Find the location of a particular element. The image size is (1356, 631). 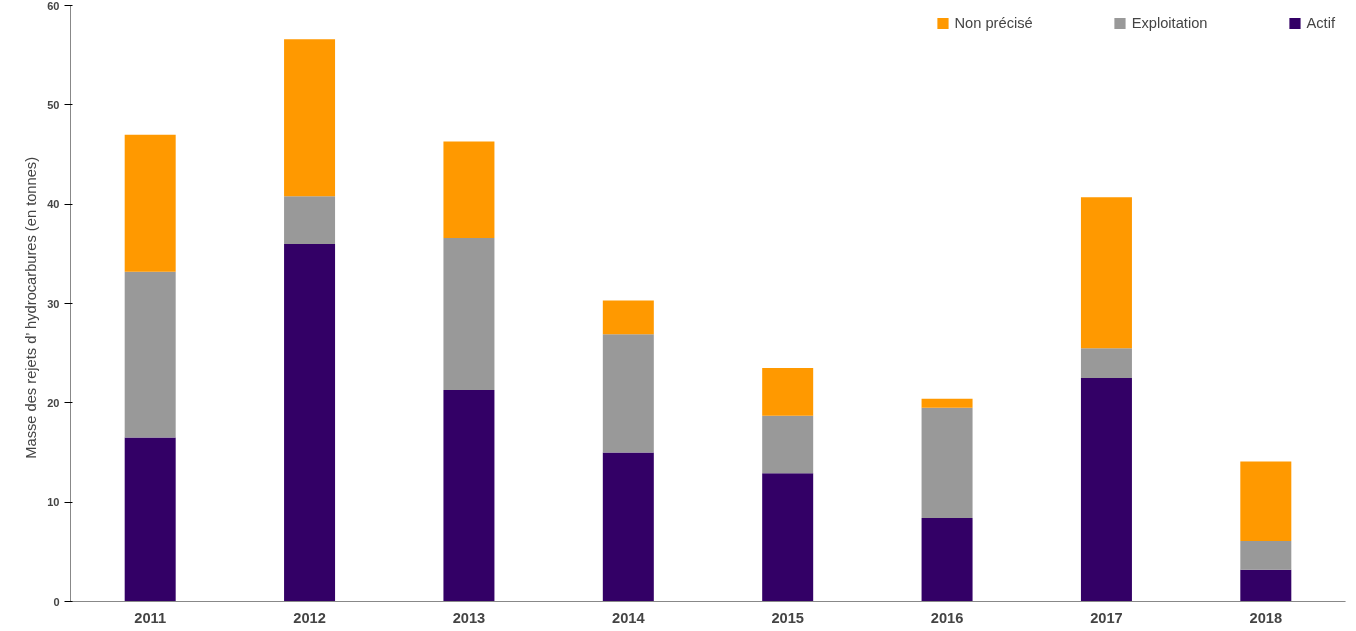

x-tick-label: 2017 is located at coordinates (1106, 617).